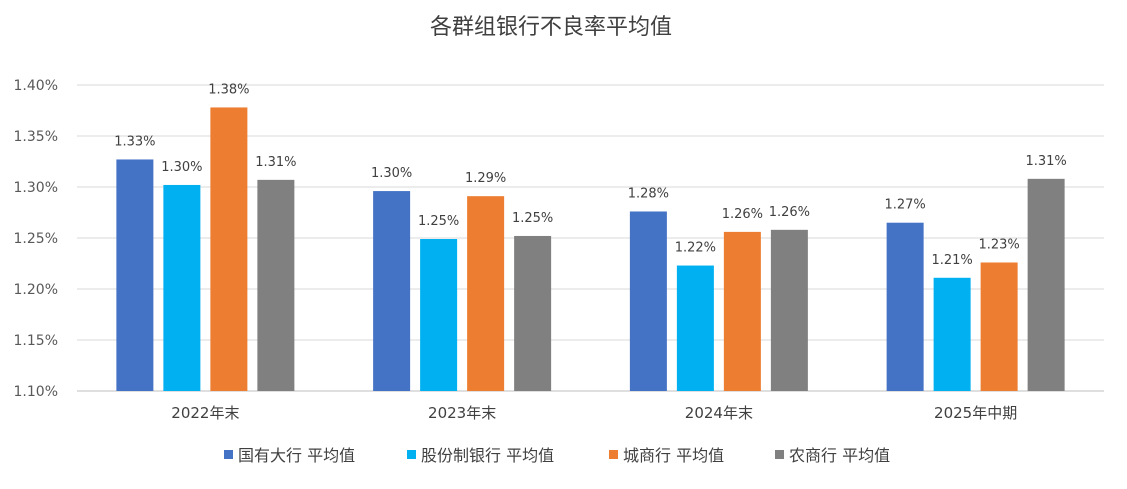 This screenshot has width=1127, height=489. I want to click on x-category-label: 2023年末, so click(462, 413).